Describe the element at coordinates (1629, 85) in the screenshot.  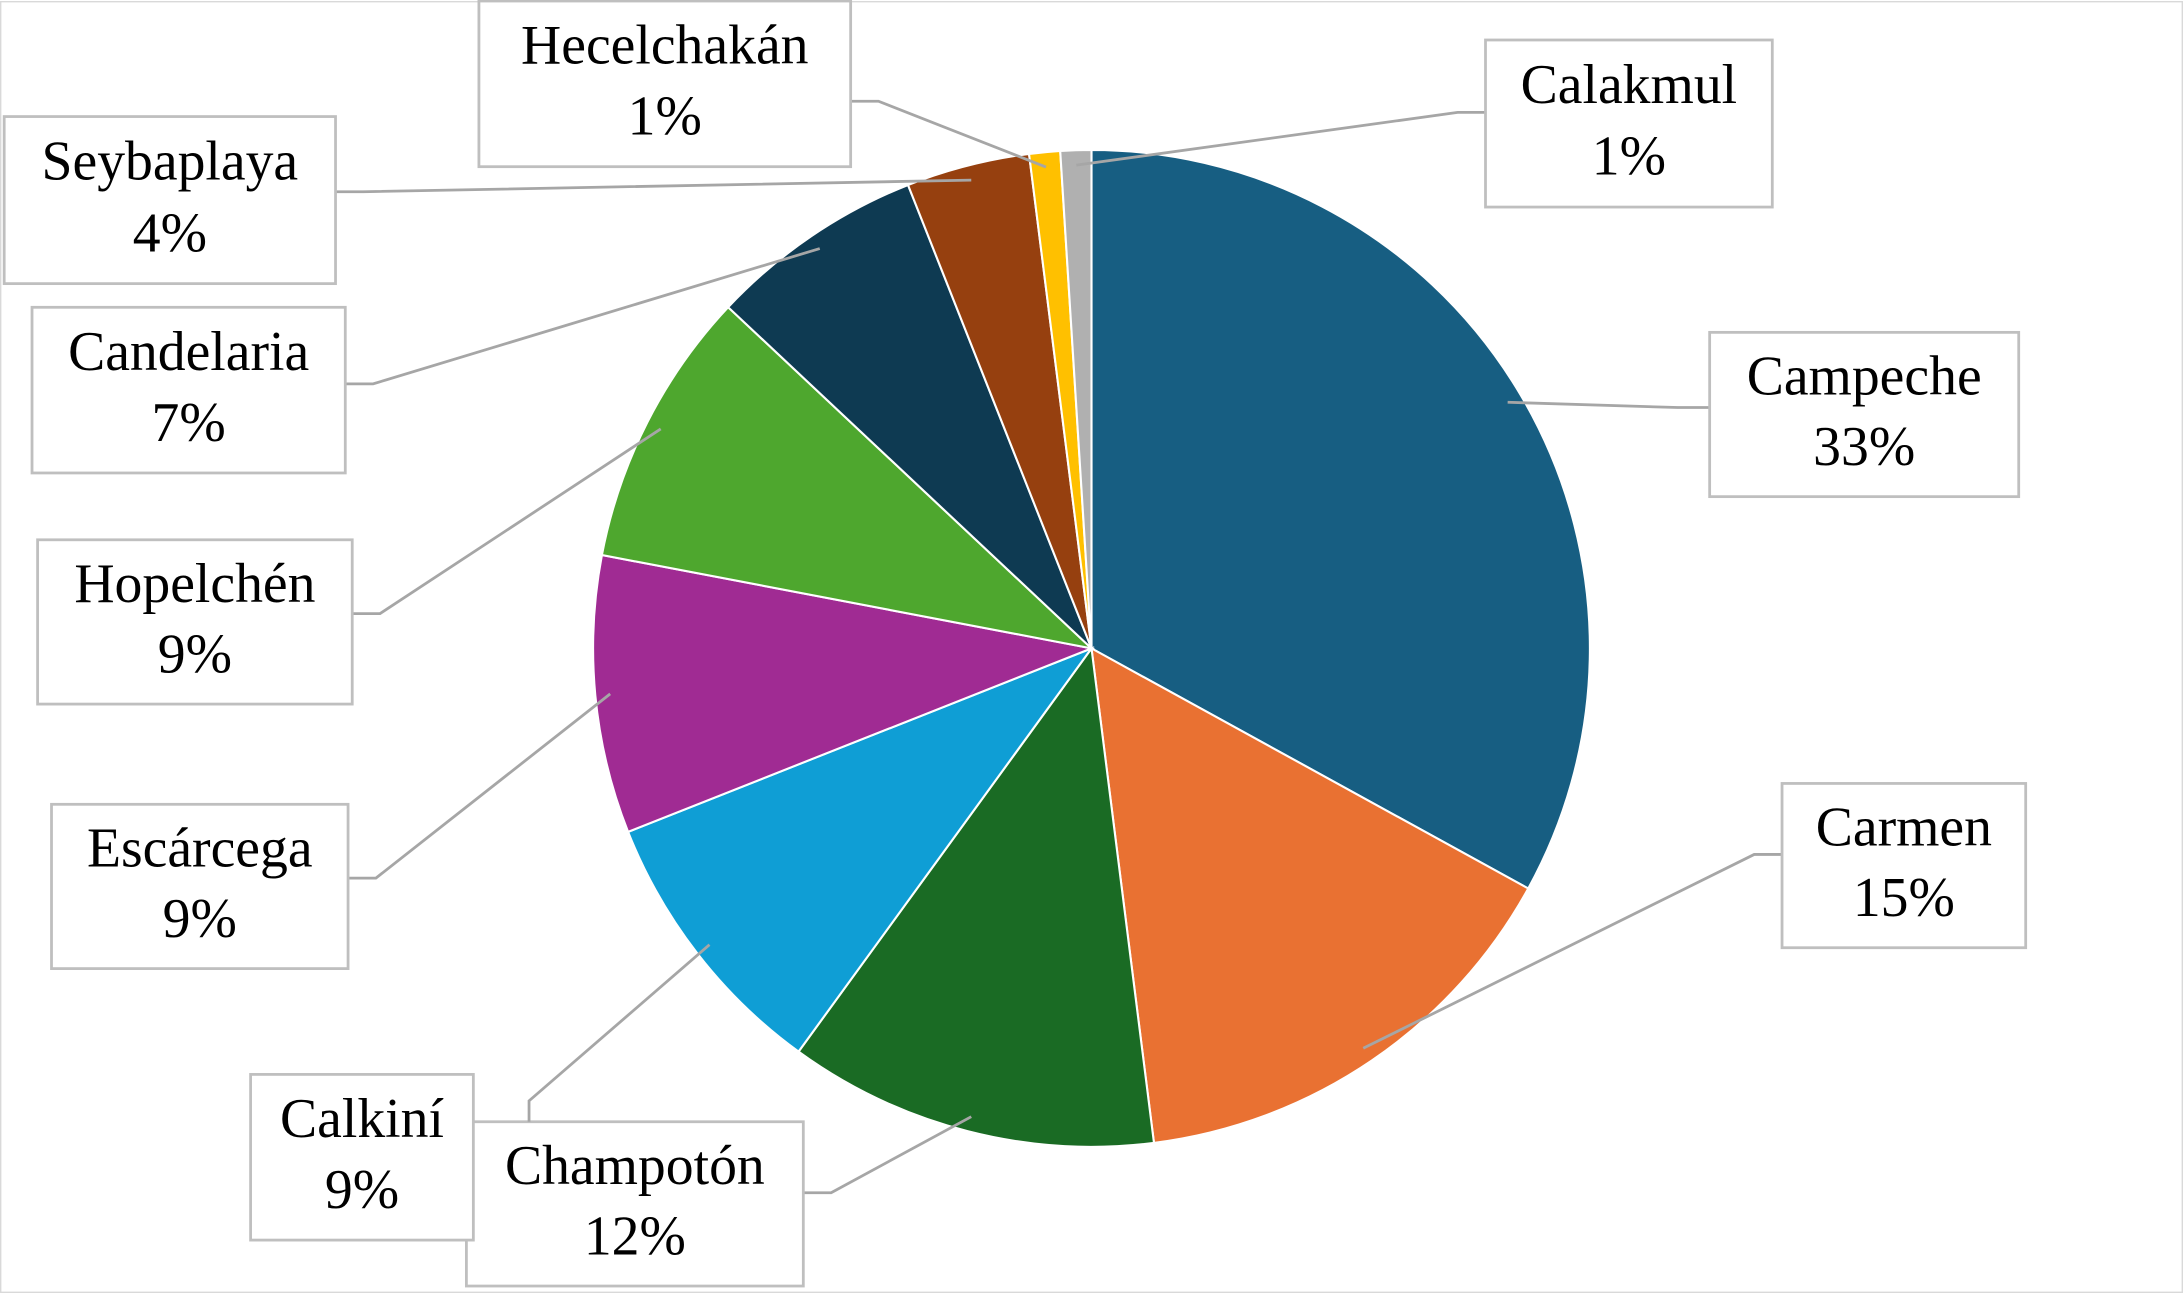
I see `label-name: Calakmul` at that location.